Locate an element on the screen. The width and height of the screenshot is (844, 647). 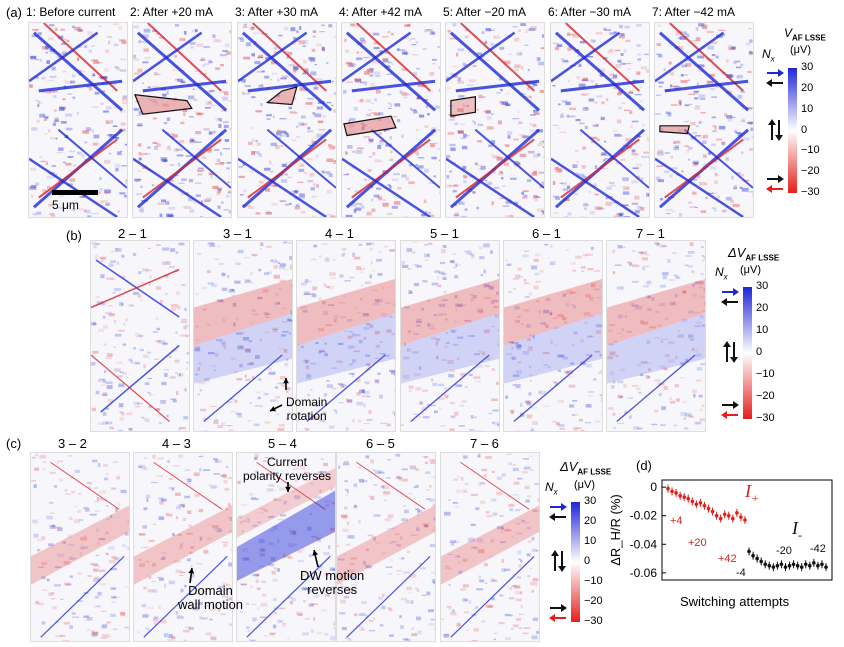
legend-iminus: I- is located at coordinates (796, 530).